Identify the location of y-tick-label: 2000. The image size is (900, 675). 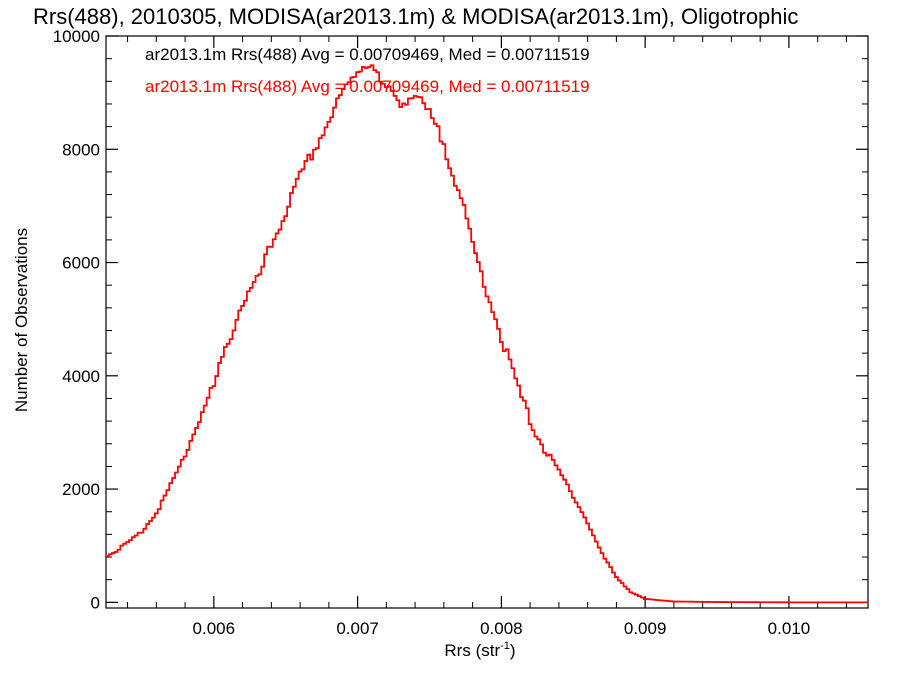
(81, 489).